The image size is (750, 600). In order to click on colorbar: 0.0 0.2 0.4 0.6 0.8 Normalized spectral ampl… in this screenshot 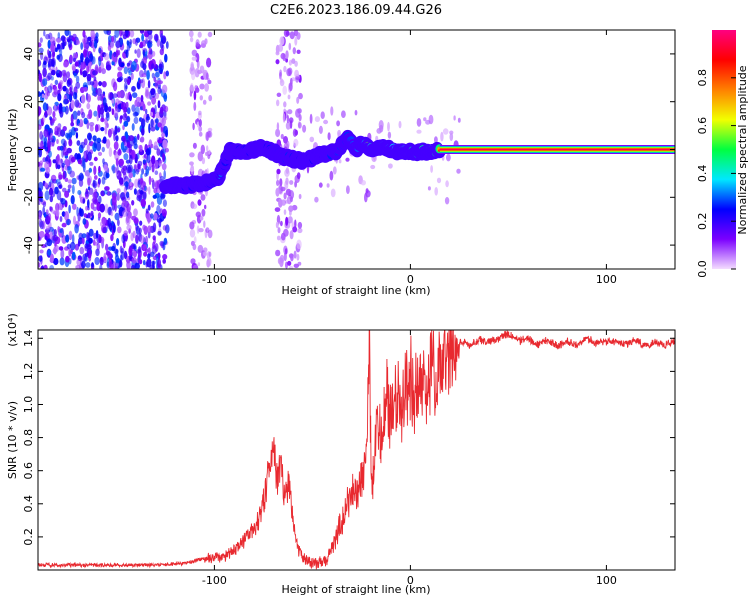, I will do `click(722, 154)`.